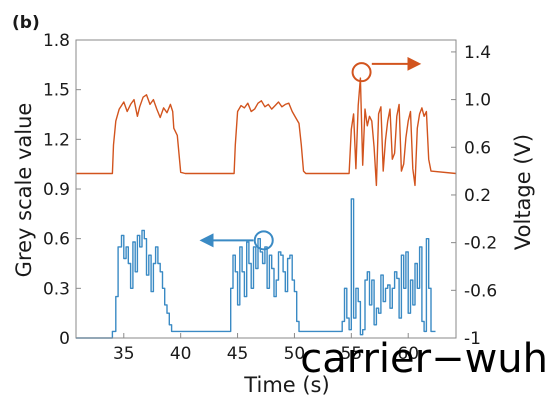  I want to click on y-right-tick-label: -0.6, so click(480, 291).